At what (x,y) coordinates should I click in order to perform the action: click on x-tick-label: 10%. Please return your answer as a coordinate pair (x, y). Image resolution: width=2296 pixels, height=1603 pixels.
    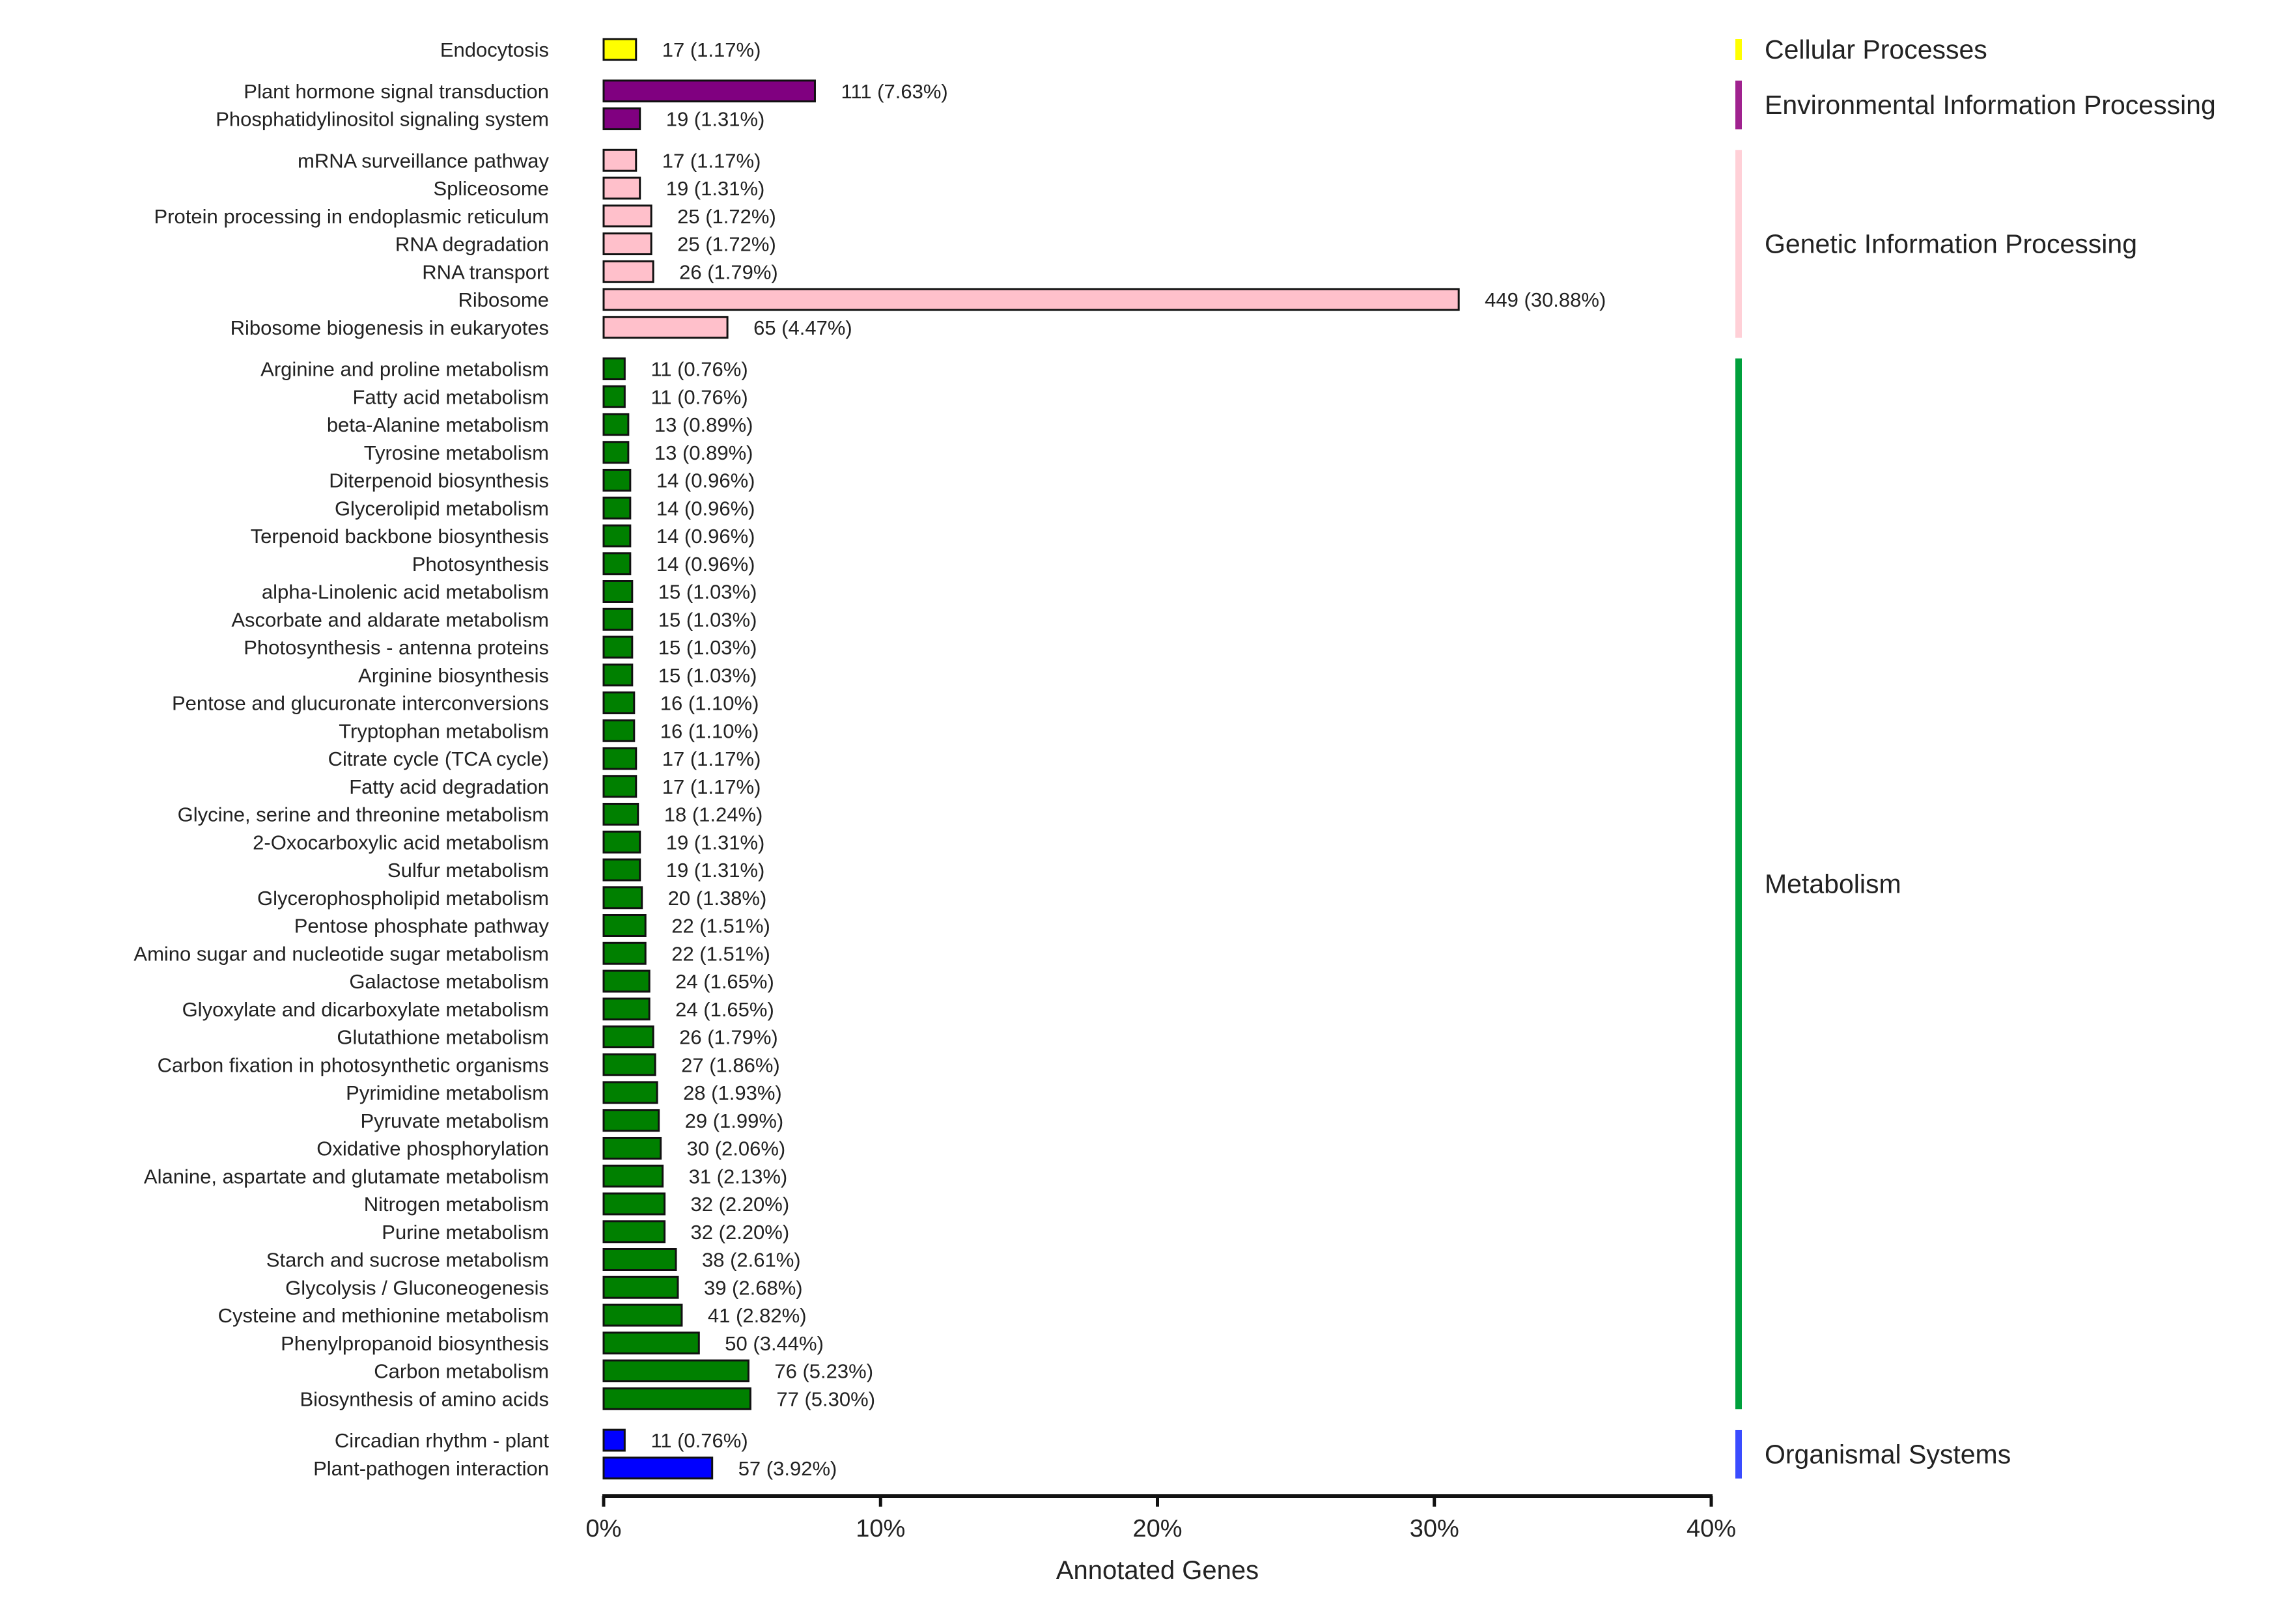
    Looking at the image, I should click on (881, 1528).